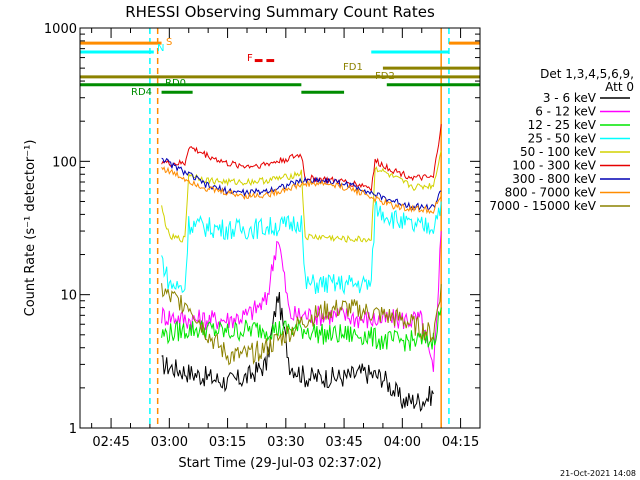 The width and height of the screenshot is (640, 480). Describe the element at coordinates (619, 87) in the screenshot. I see `legend-header-line-2: Att 0` at that location.